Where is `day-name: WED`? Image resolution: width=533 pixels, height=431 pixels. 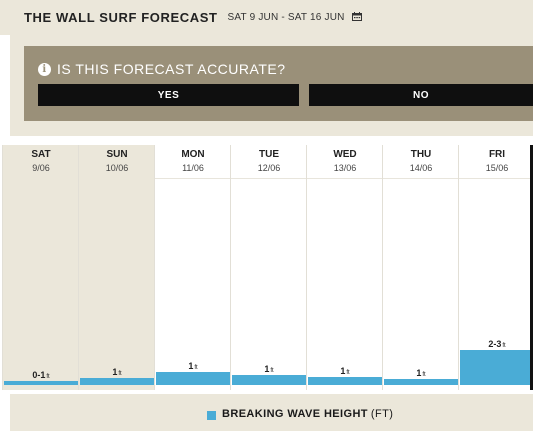 day-name: WED is located at coordinates (345, 154).